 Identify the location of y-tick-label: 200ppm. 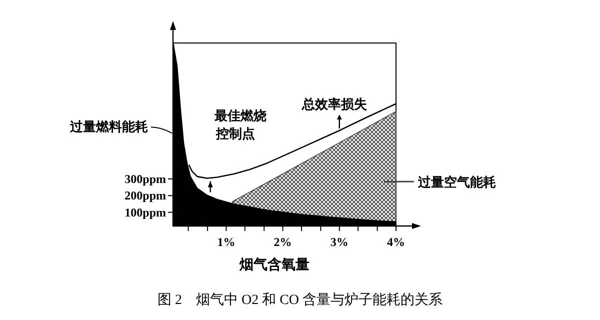
(145, 195).